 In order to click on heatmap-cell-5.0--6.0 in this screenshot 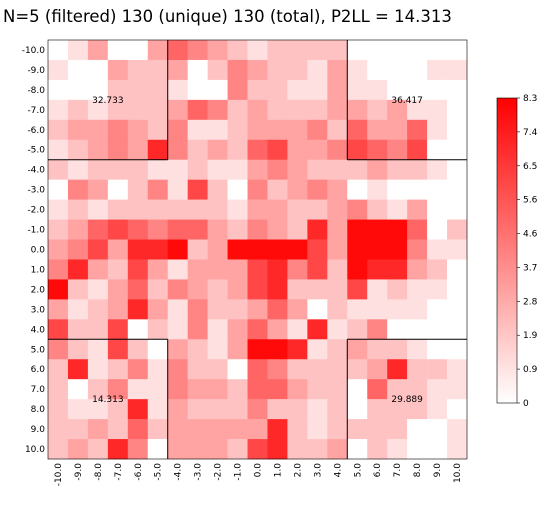, I will do `click(138, 349)`.